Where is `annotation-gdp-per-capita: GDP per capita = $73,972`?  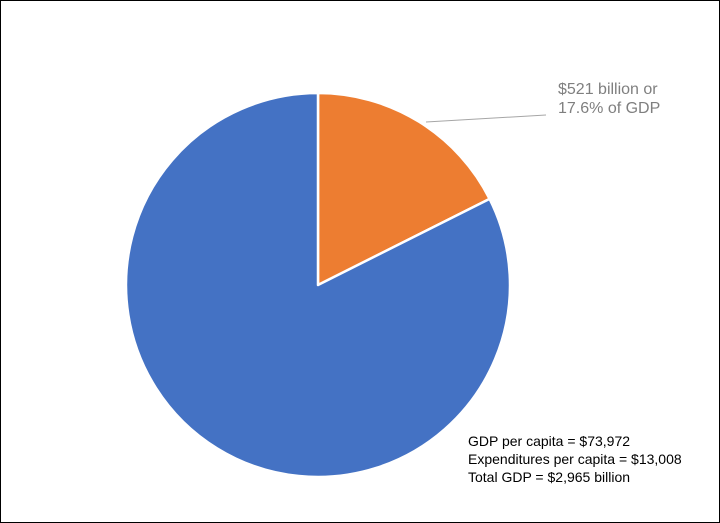 annotation-gdp-per-capita: GDP per capita = $73,972 is located at coordinates (549, 441).